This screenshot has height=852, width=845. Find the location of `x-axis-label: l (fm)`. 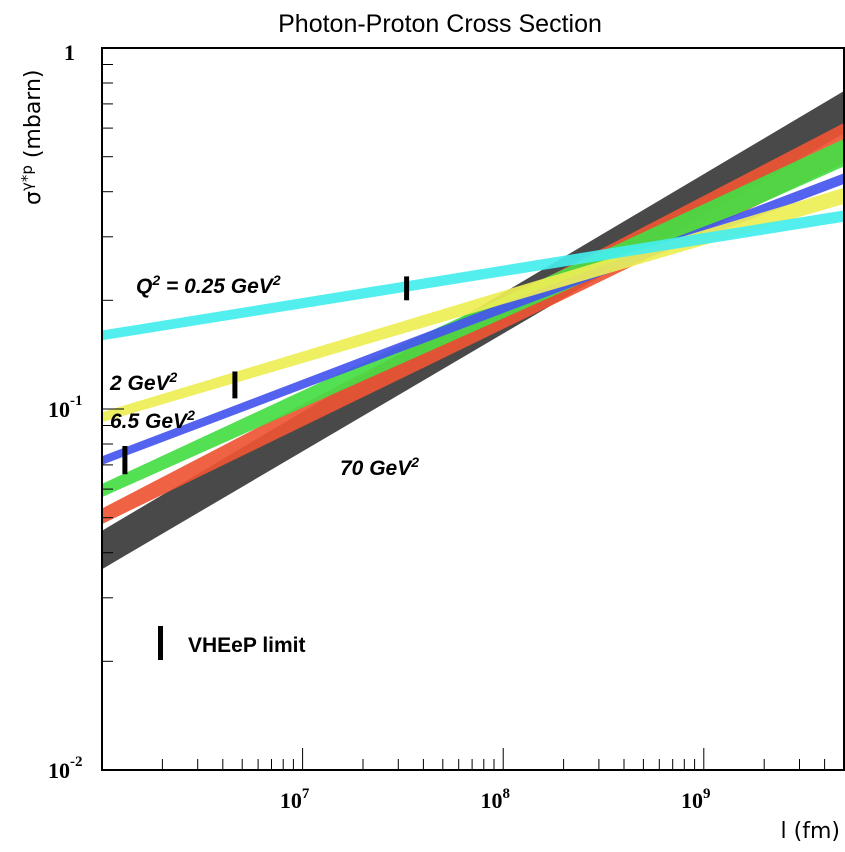

x-axis-label: l (fm) is located at coordinates (810, 831).